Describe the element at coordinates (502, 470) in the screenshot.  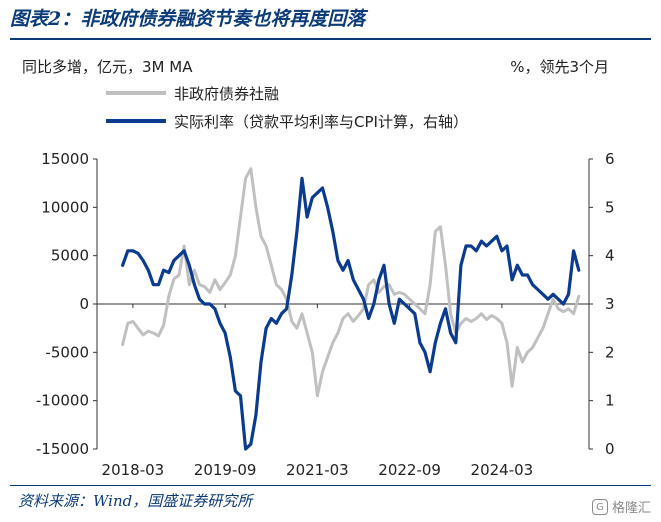
I see `x-tick-label: 2024-03` at that location.